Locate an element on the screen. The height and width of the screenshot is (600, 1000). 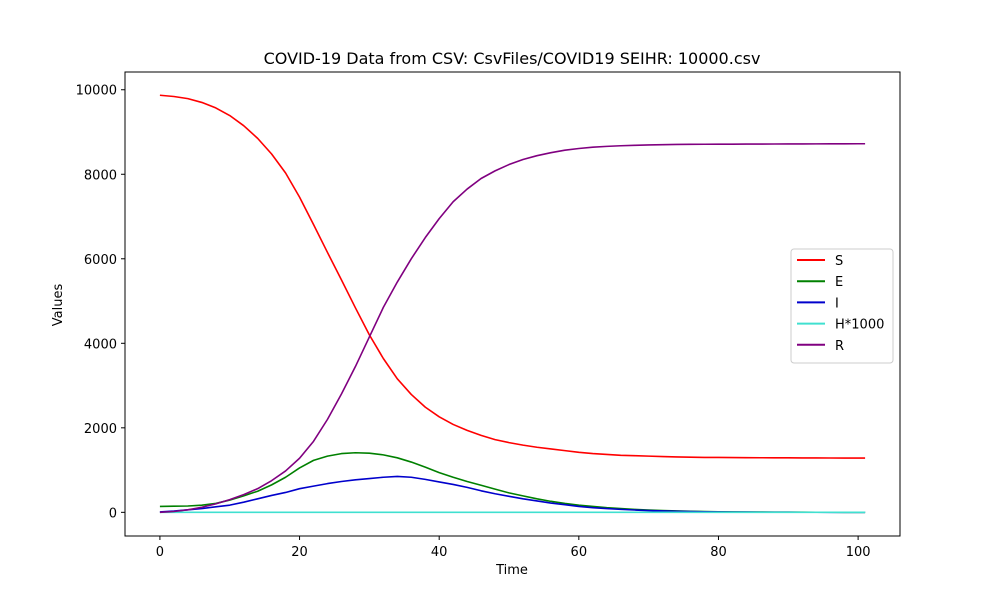
x-tick-label: 80 is located at coordinates (718, 552).